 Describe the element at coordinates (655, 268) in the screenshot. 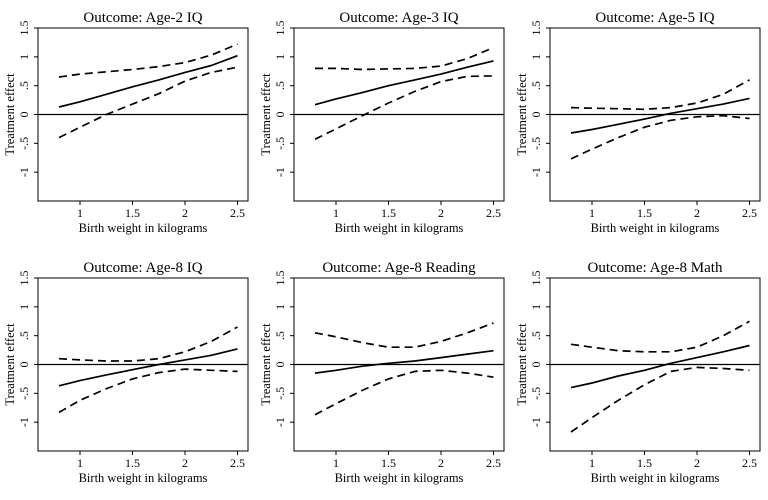

I see `chart-title: Outcome: Age-8 Math` at that location.